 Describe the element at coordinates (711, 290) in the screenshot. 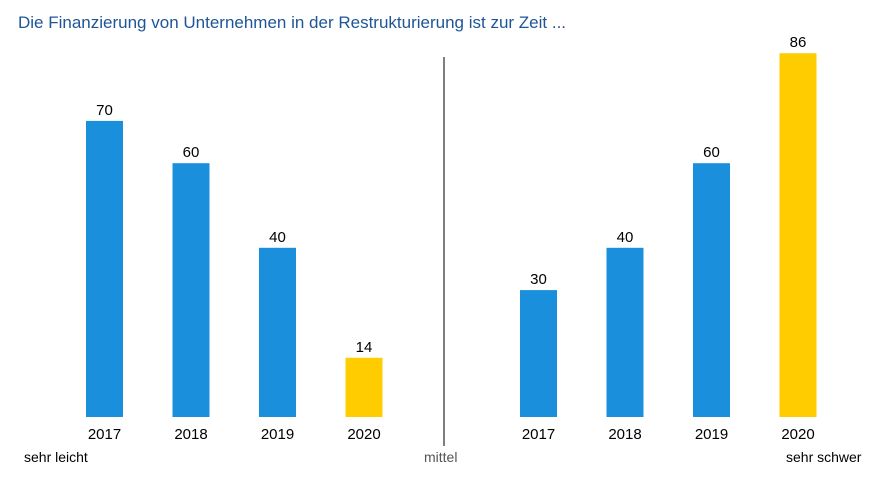

I see `bar-schwer-2019` at that location.